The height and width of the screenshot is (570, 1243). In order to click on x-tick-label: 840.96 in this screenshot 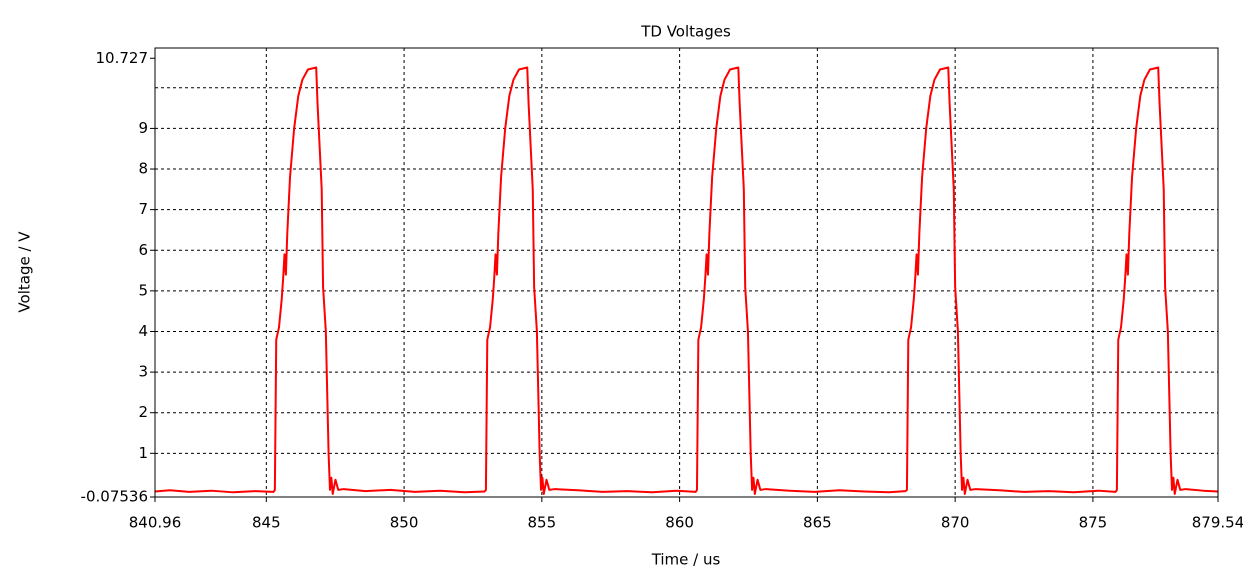, I will do `click(155, 523)`.